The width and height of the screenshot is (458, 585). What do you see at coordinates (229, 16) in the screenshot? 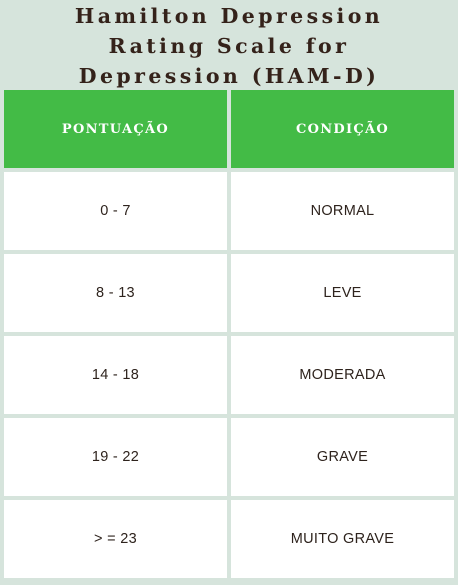
I see `title-line-1: Hamilton Depression` at bounding box center [229, 16].